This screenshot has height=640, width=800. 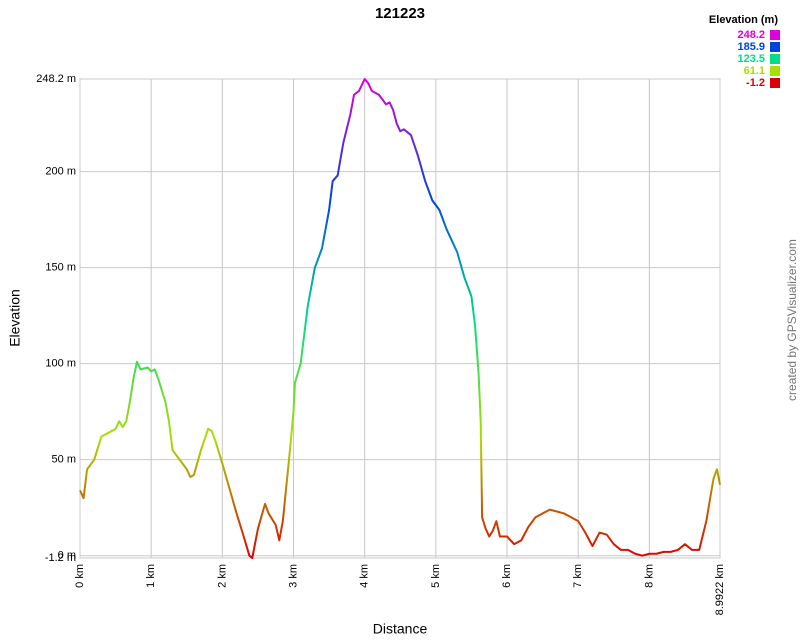 I want to click on legend-label: -1.2, so click(x=755, y=83).